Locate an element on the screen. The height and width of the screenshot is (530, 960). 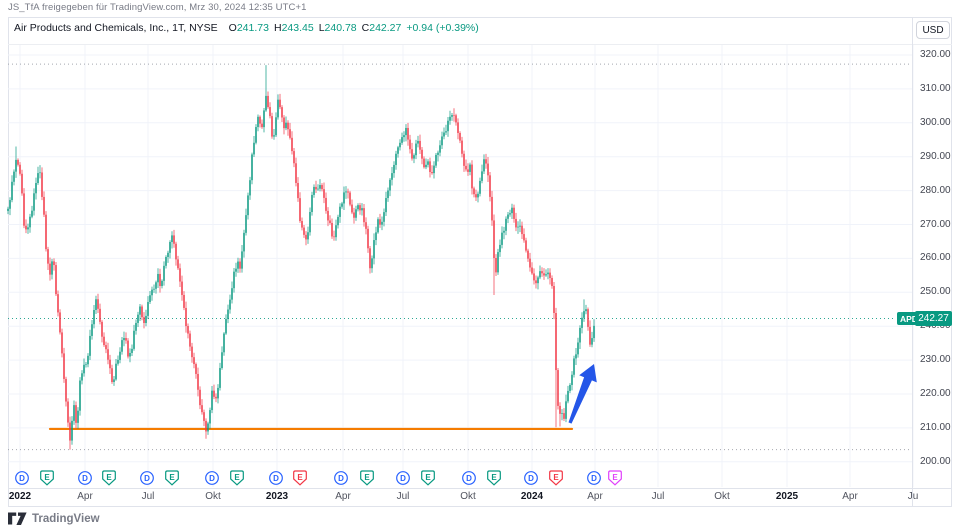
time-tick-label: Jul is located at coordinates (403, 496).